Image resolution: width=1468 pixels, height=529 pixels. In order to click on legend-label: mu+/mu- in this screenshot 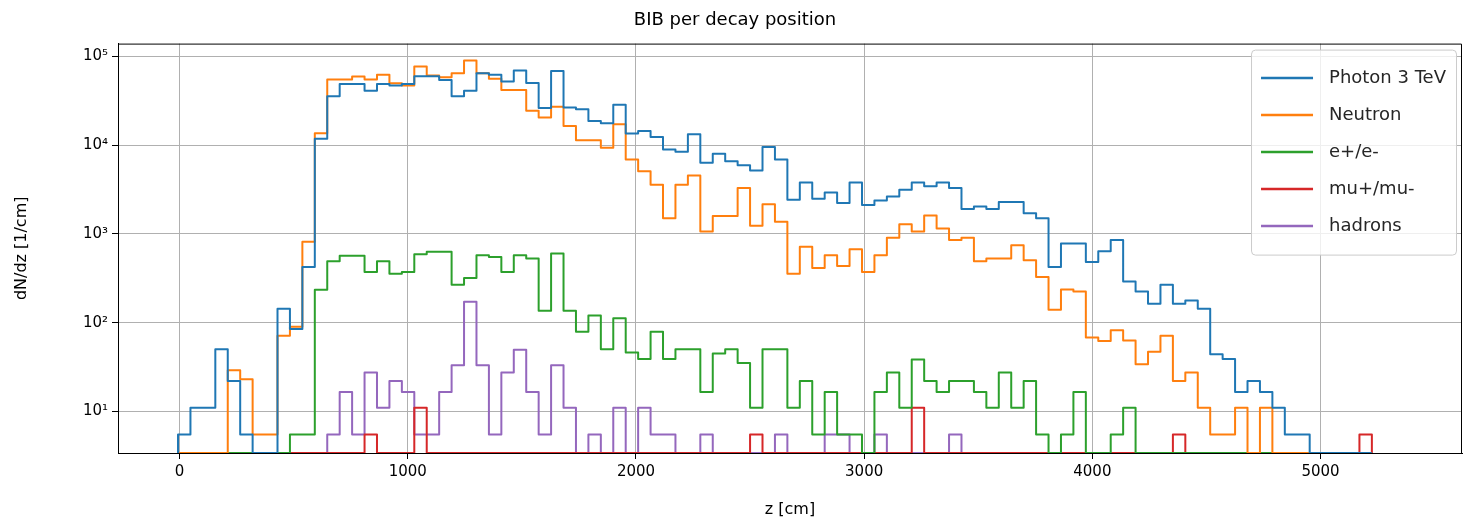, I will do `click(1372, 187)`.